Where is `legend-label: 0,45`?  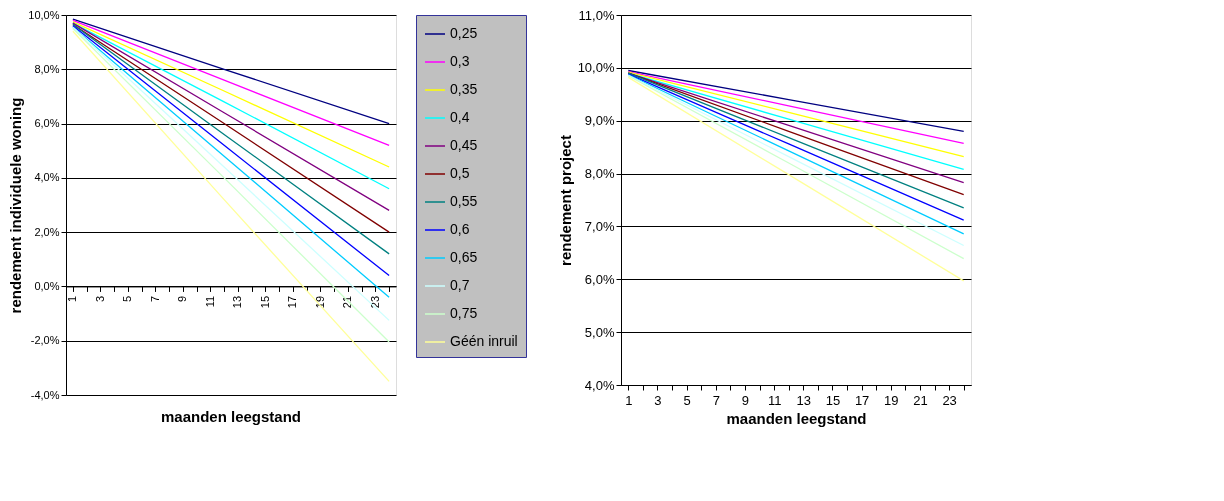
legend-label: 0,45 is located at coordinates (464, 145).